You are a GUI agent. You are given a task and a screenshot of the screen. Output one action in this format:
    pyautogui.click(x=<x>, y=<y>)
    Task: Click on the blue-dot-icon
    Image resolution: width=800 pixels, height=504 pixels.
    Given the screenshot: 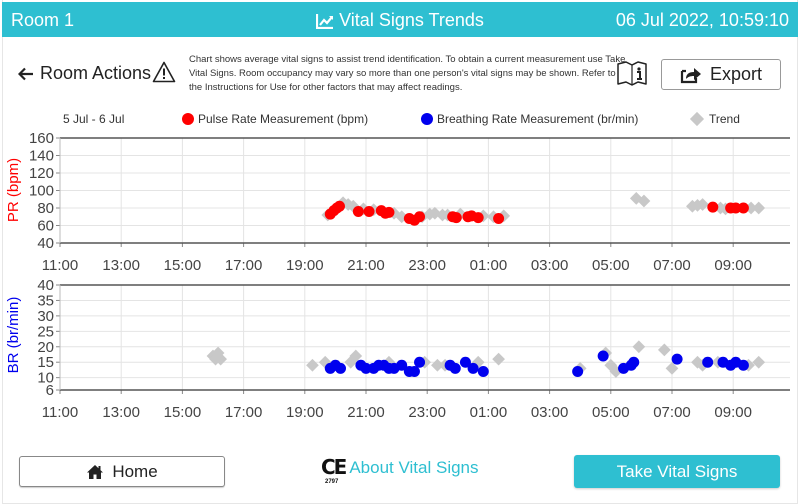 What is the action you would take?
    pyautogui.click(x=427, y=119)
    